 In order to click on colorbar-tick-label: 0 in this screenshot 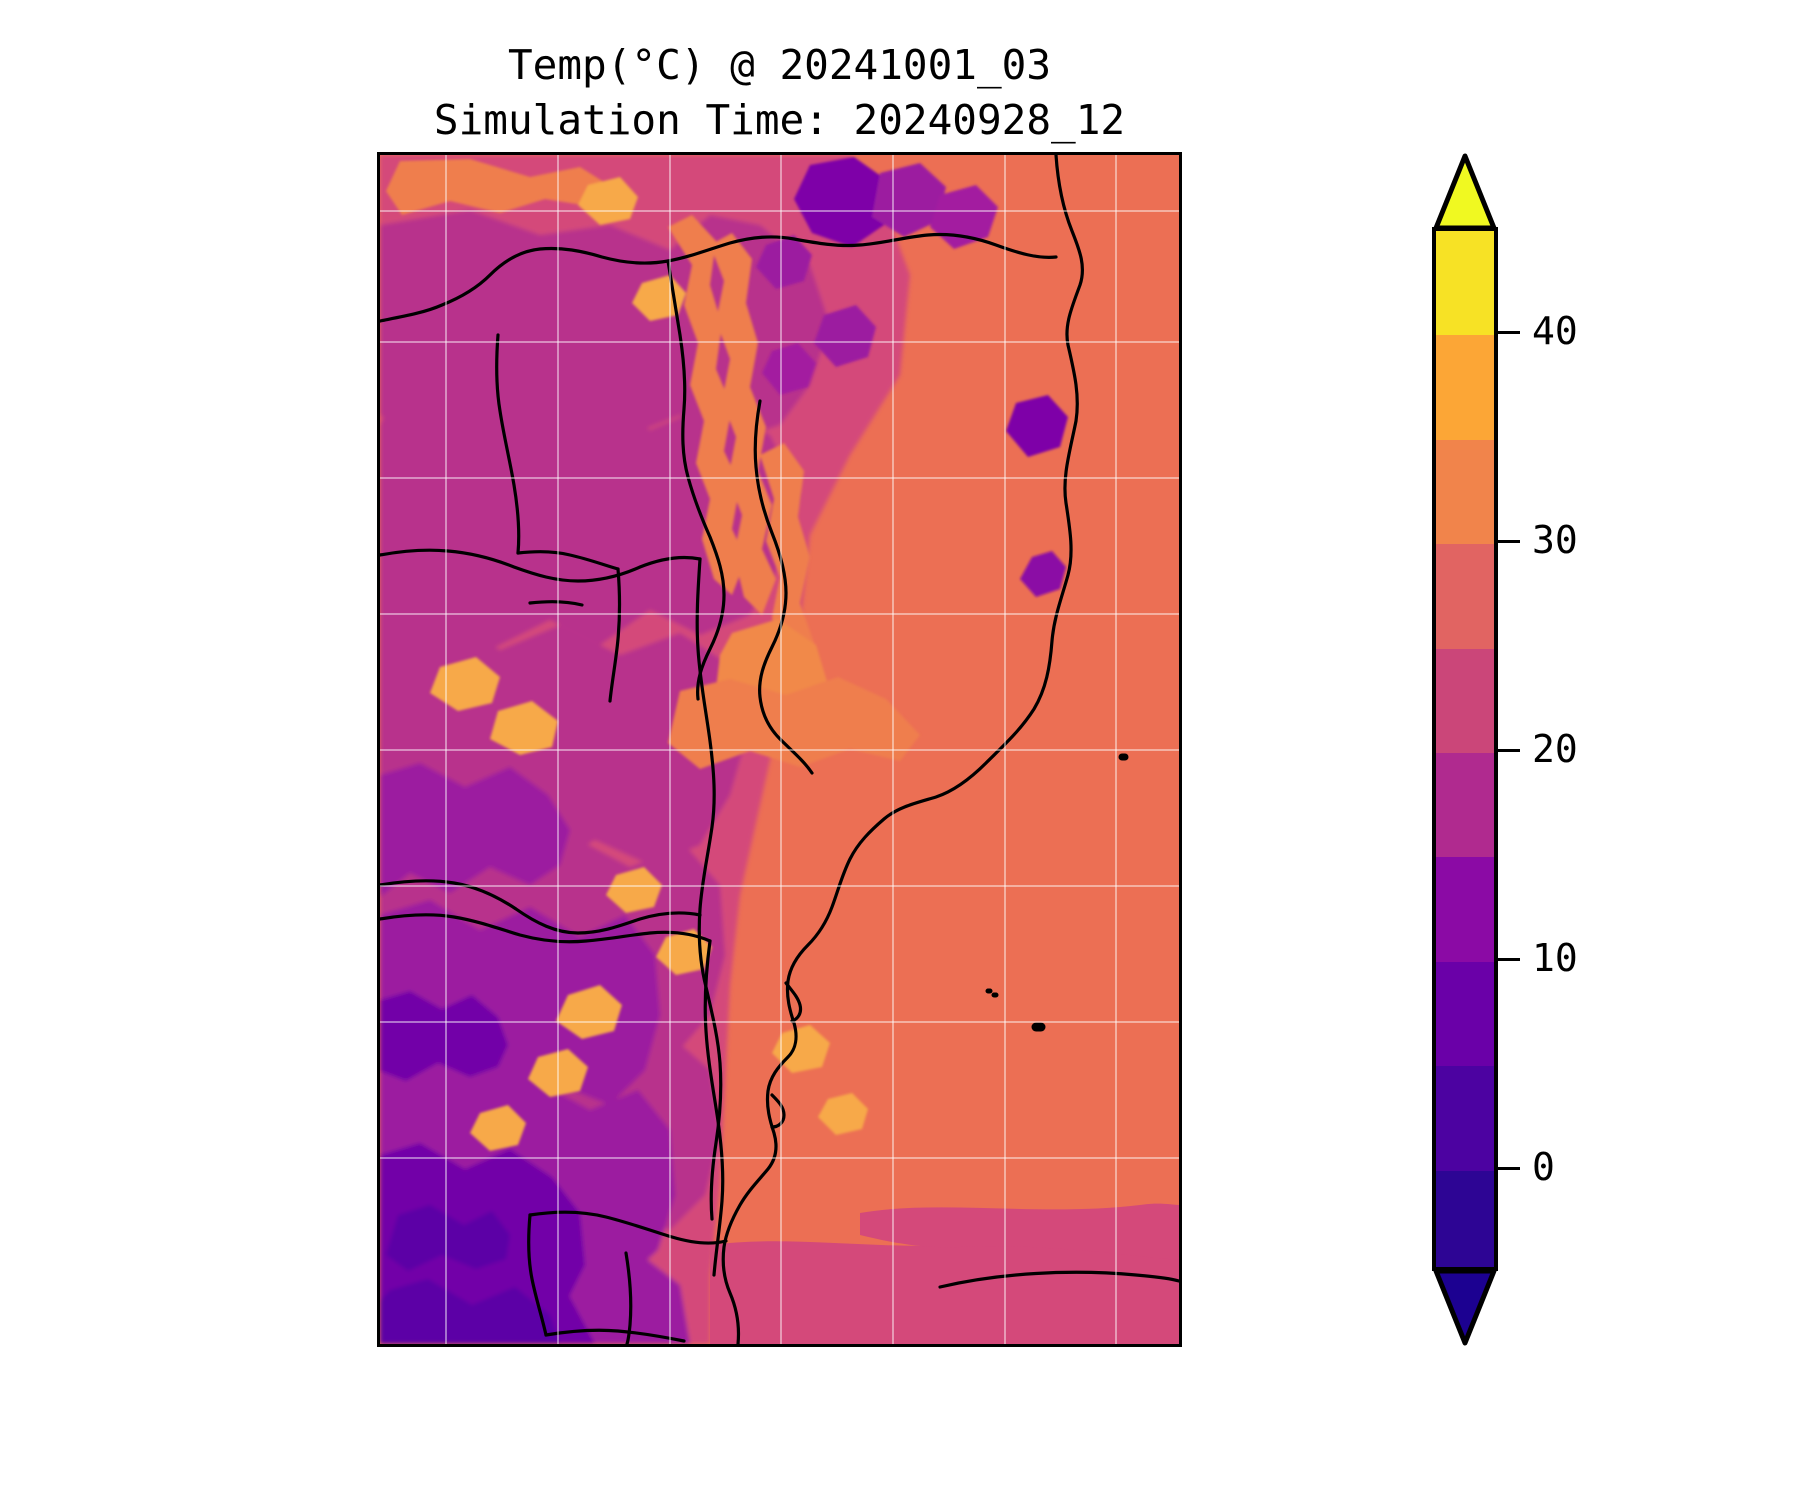, I will do `click(1543, 1167)`.